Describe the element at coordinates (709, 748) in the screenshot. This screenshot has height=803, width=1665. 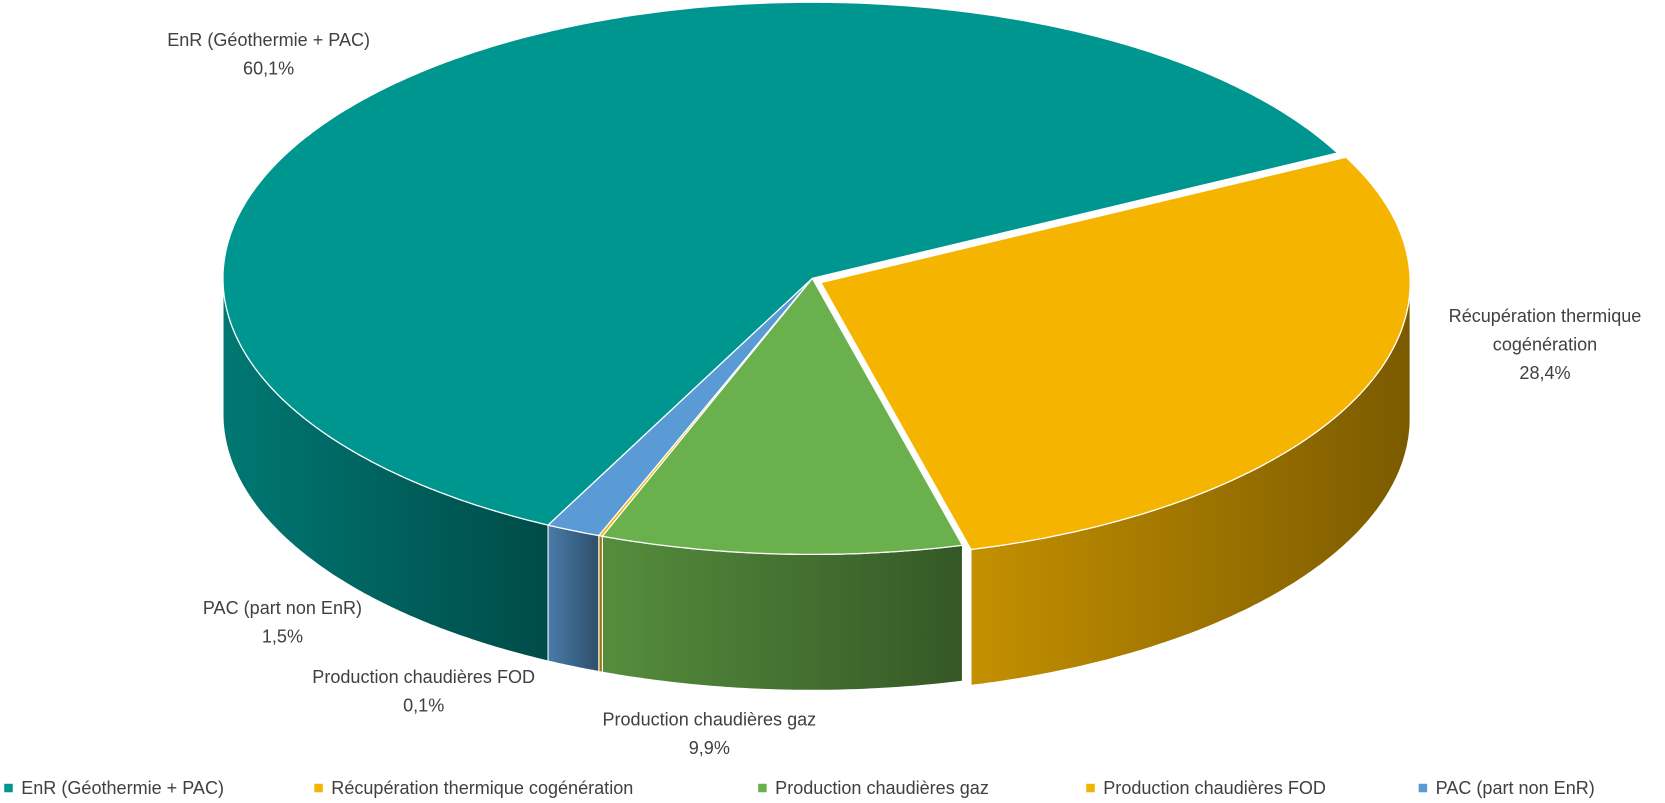
I see `data-label-value: 9,9%` at that location.